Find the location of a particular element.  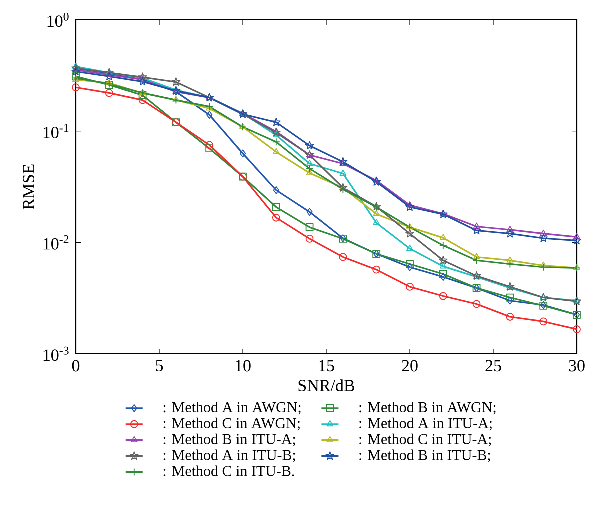

y-axis-title: RMSE is located at coordinates (28, 187).